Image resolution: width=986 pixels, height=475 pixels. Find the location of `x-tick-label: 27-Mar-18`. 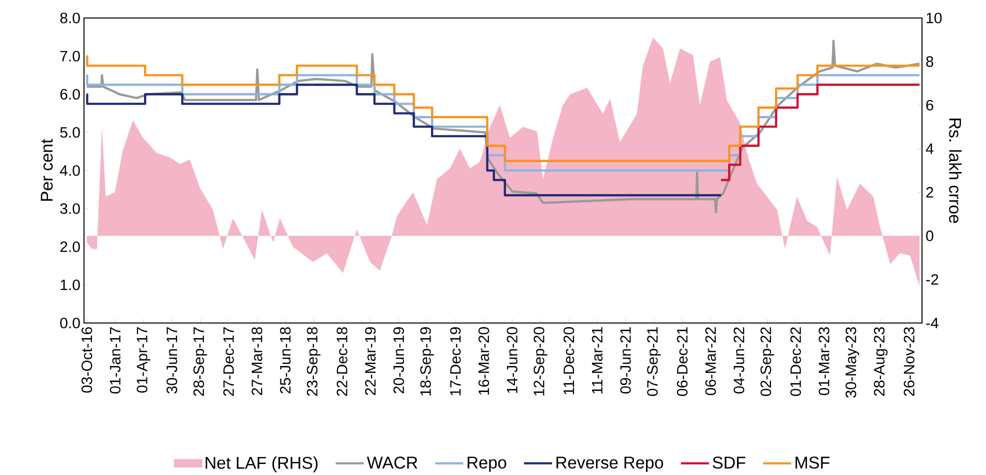

x-tick-label: 27-Mar-18 is located at coordinates (257, 361).